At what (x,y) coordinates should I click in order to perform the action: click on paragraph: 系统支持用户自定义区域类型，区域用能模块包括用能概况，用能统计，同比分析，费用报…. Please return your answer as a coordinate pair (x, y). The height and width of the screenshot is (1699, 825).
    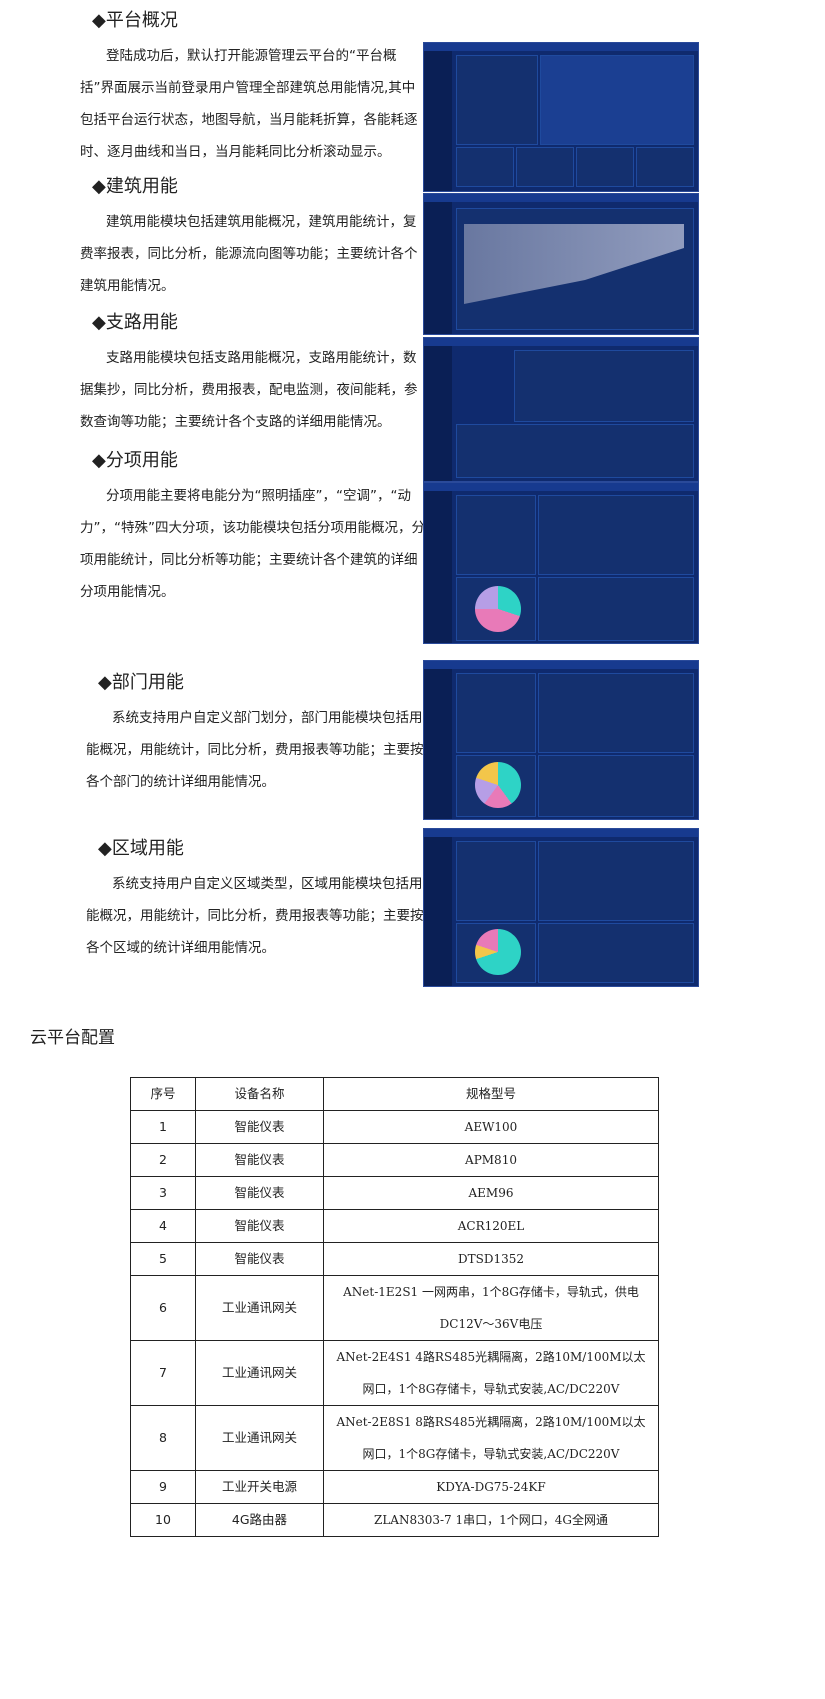
    Looking at the image, I should click on (255, 916).